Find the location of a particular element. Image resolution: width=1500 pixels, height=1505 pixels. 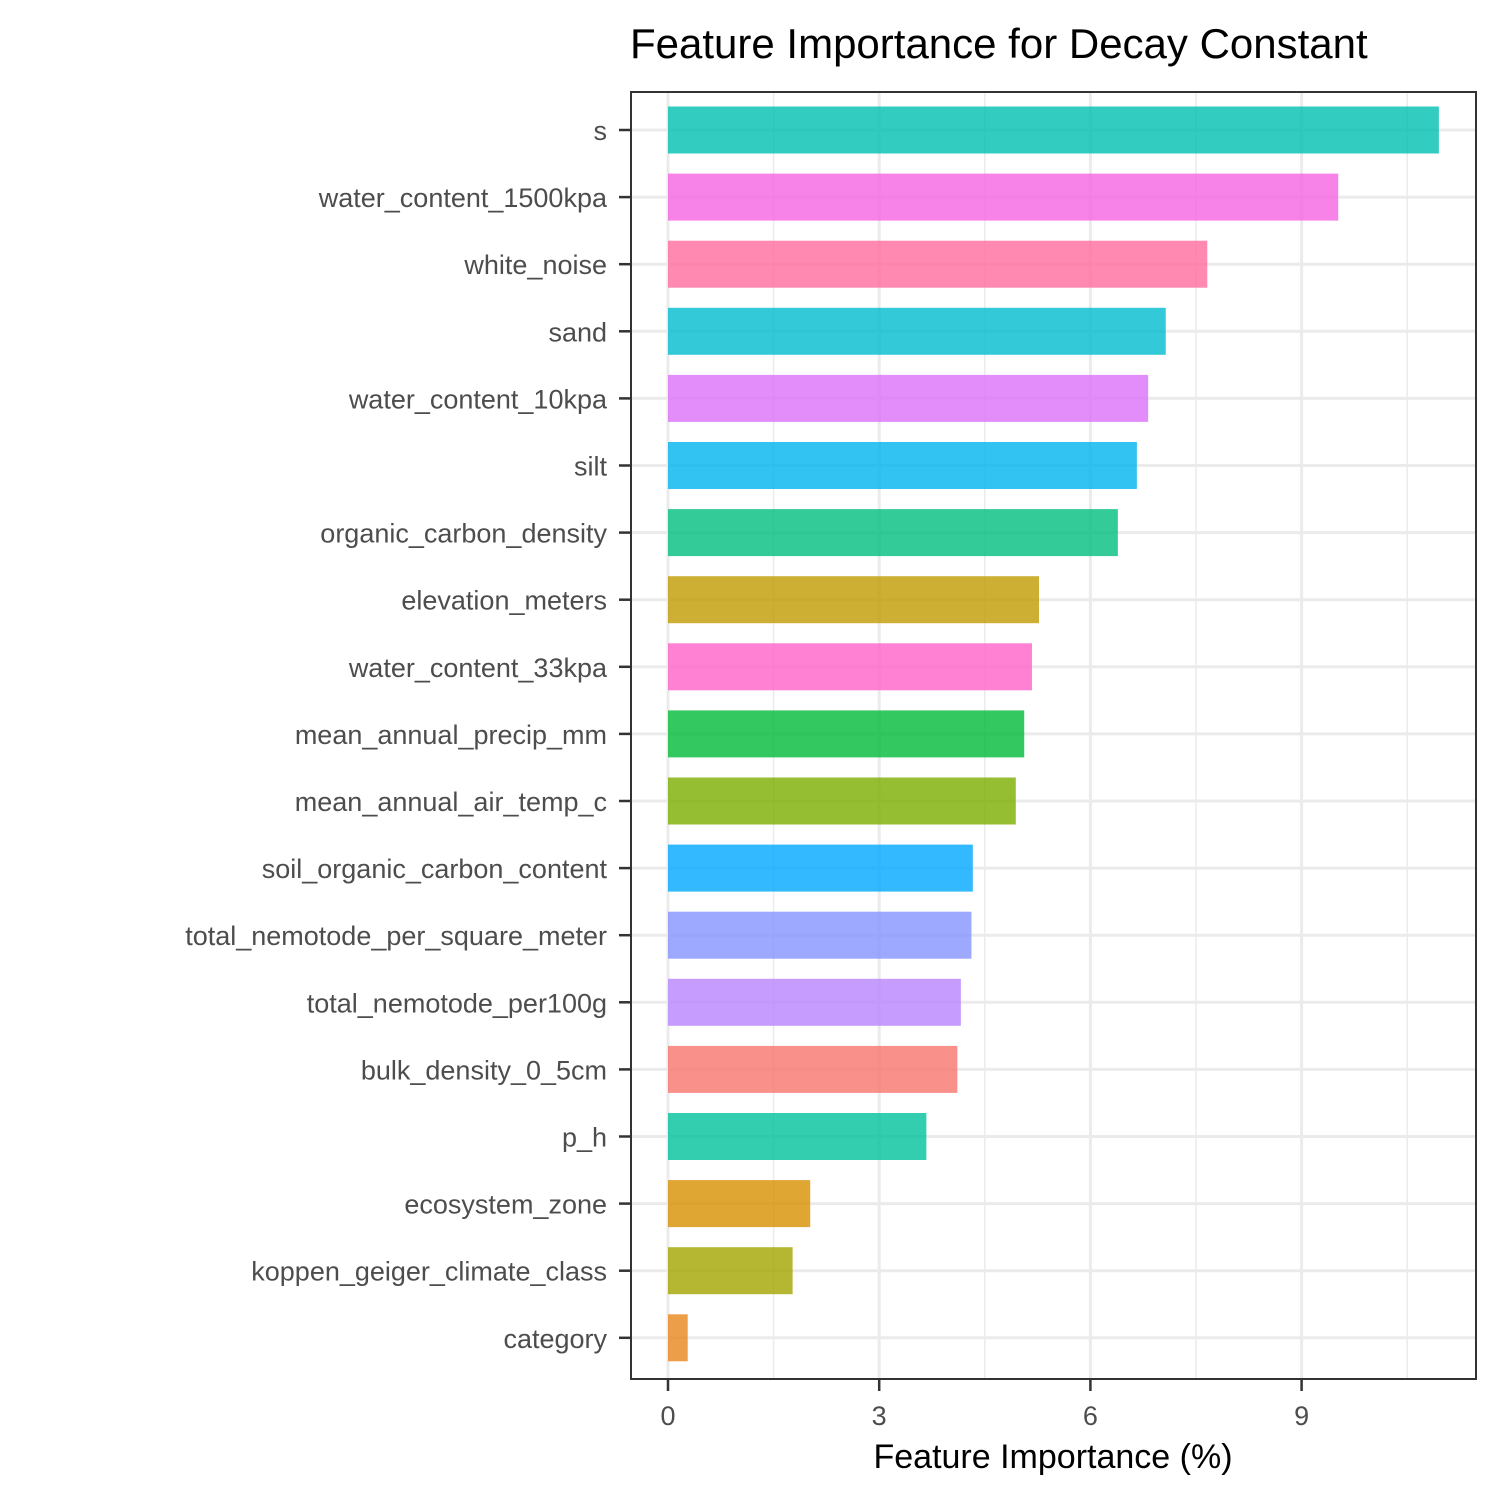

y-tick-label: elevation_meters is located at coordinates (504, 601).